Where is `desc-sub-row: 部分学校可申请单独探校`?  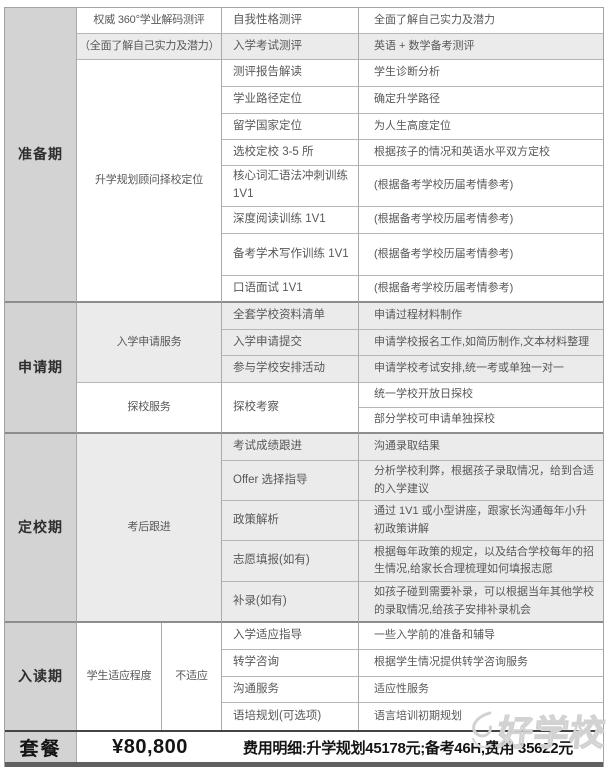
desc-sub-row: 部分学校可申请单独探校 is located at coordinates (434, 419).